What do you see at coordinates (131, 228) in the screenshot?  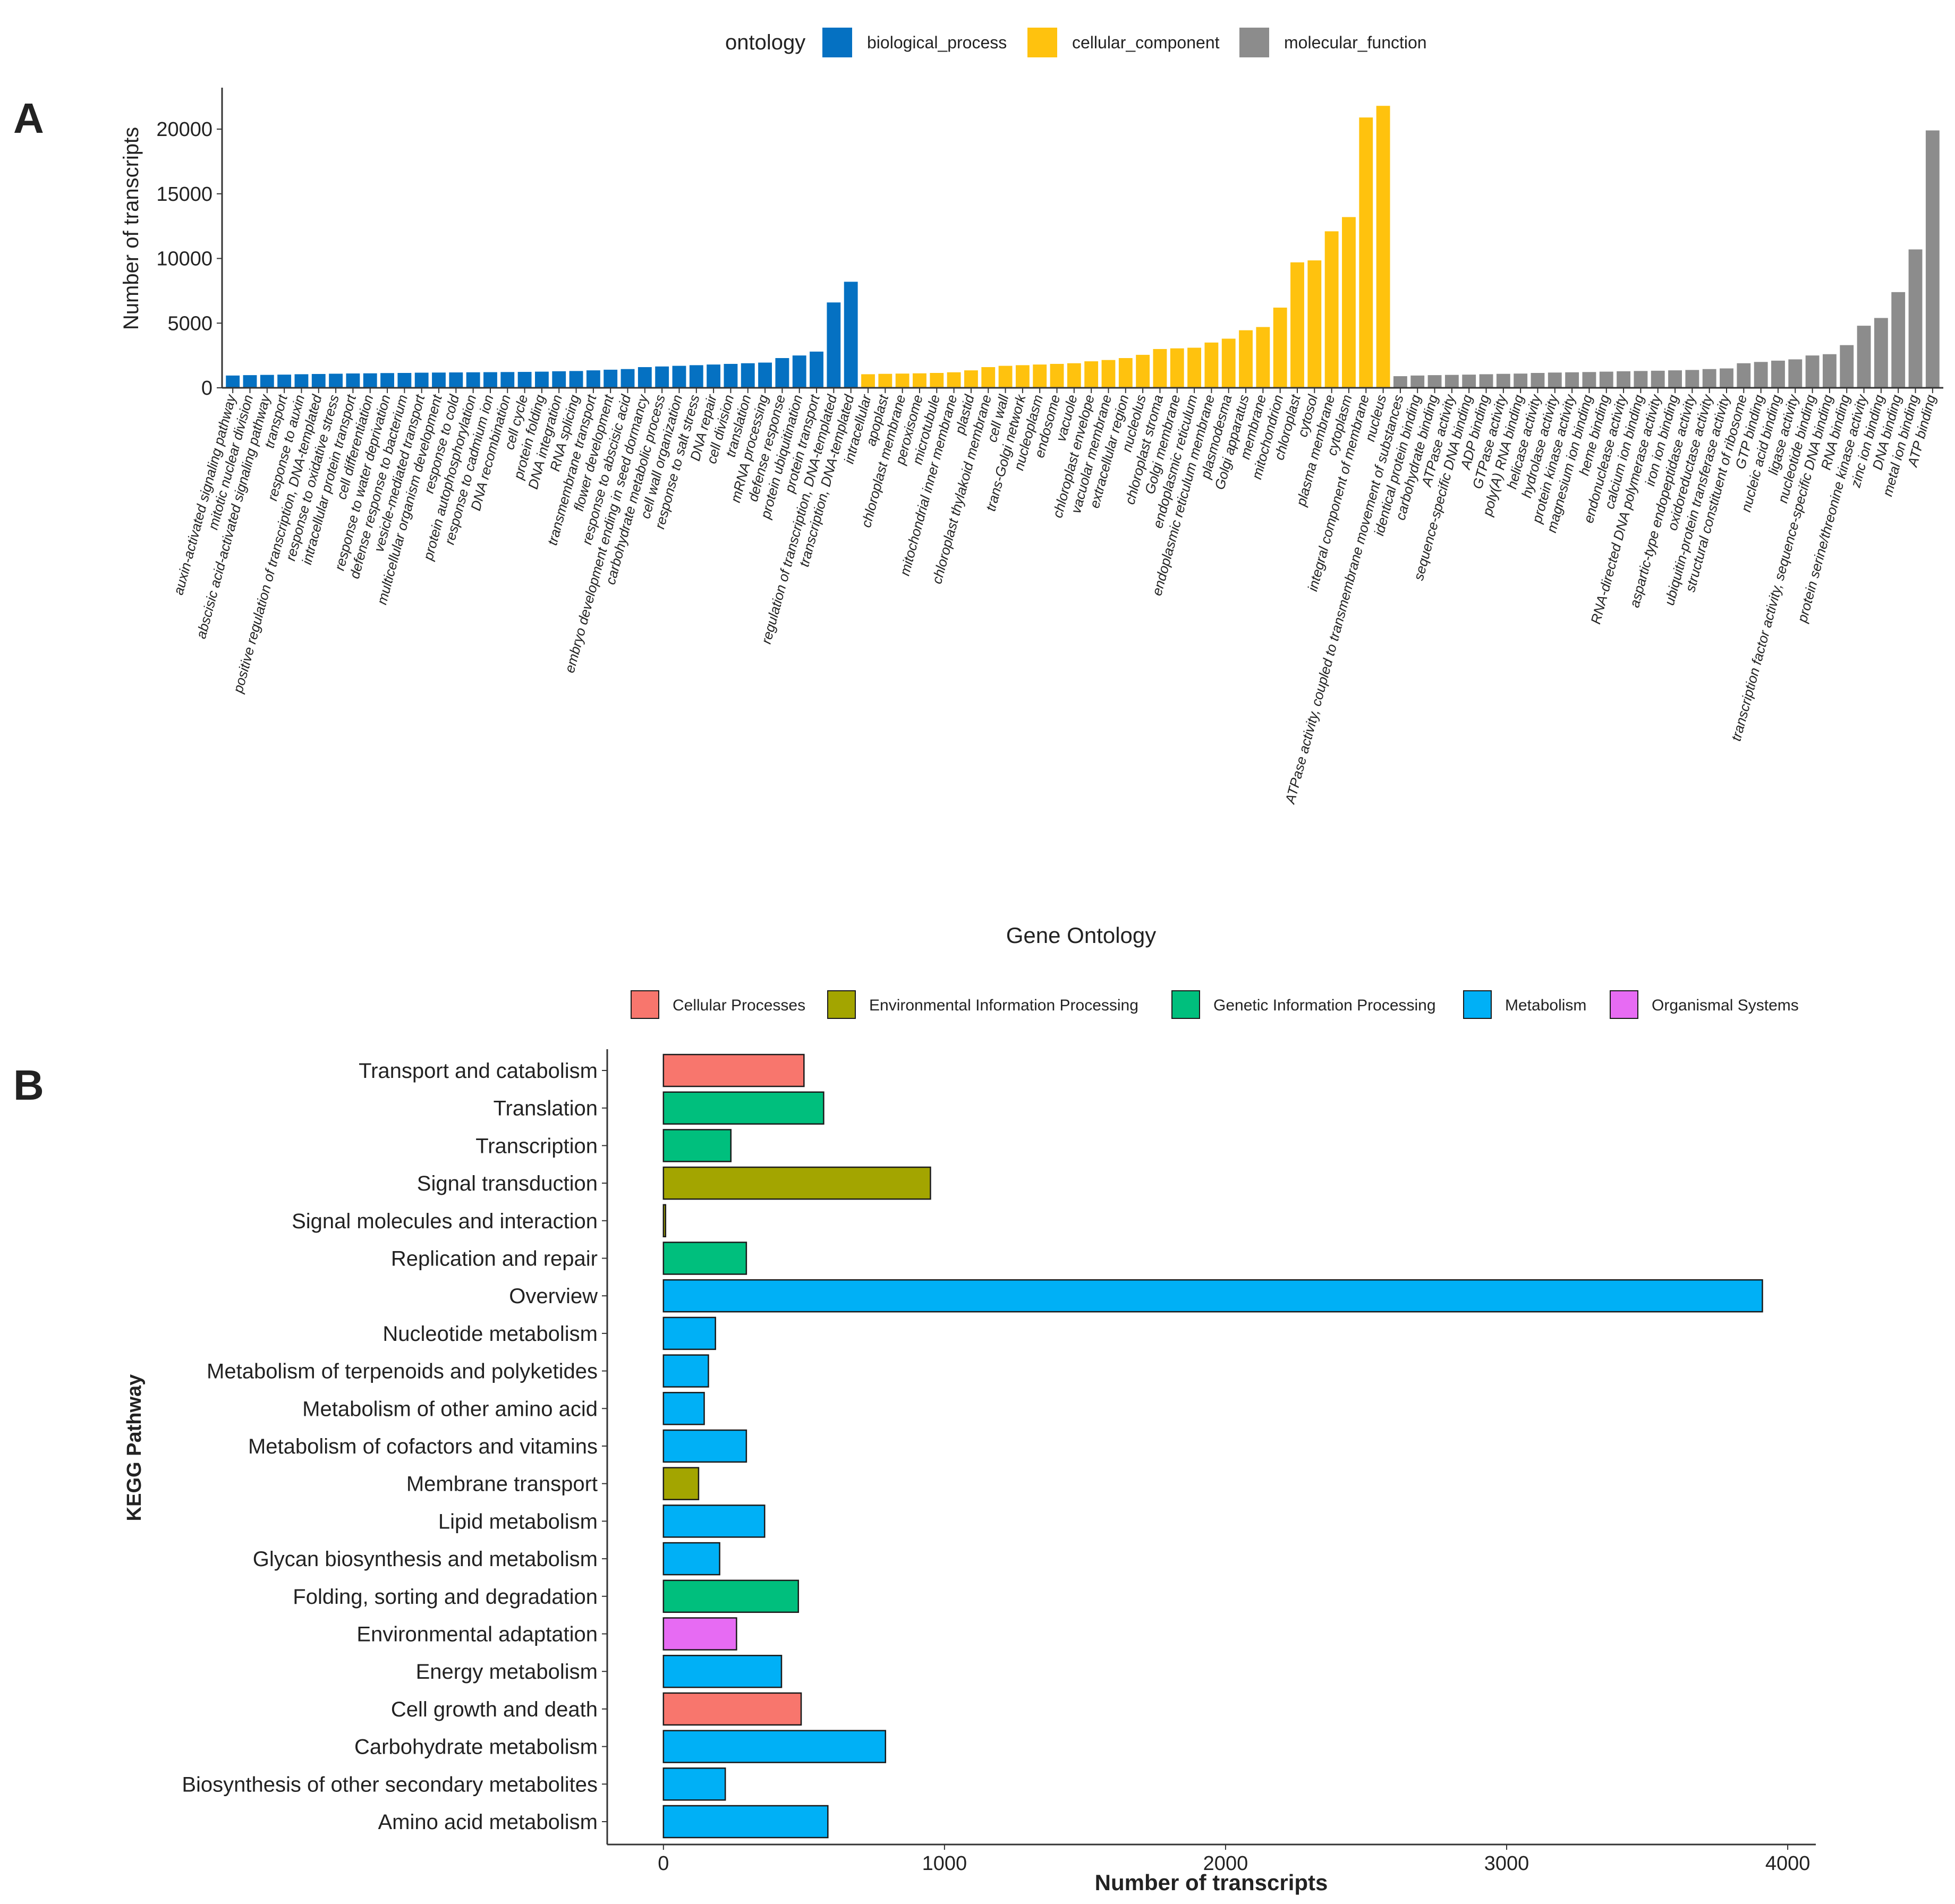 I see `go-y-axis-title: Number of transcripts` at bounding box center [131, 228].